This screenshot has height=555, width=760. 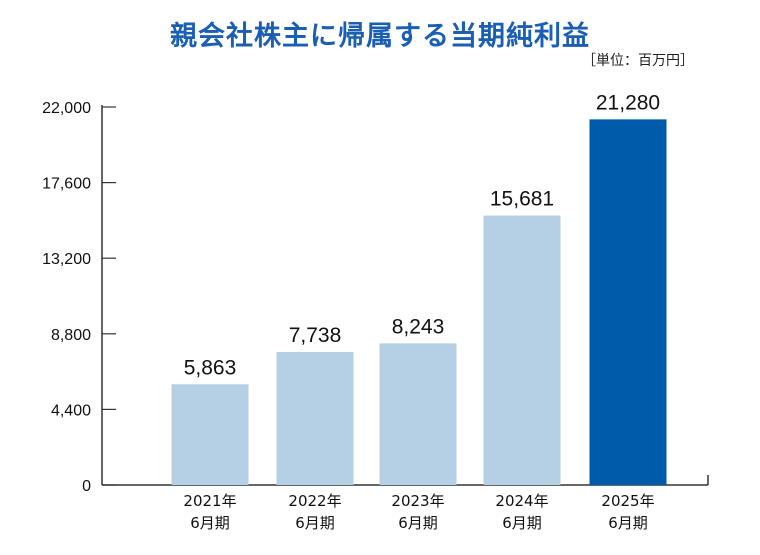 What do you see at coordinates (380, 36) in the screenshot?
I see `chart-title: 親会社株主に帰属する当期純利益` at bounding box center [380, 36].